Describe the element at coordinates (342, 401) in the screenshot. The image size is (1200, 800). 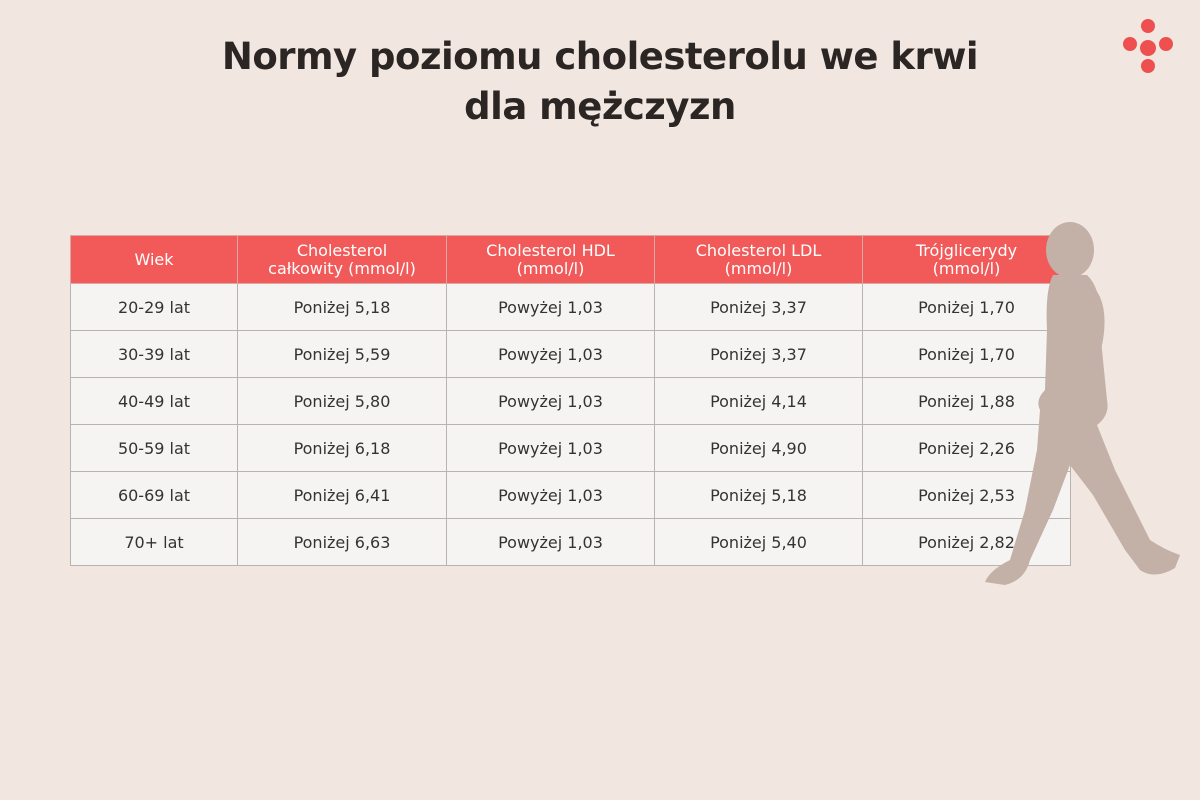
I see `table-cell: Poniżej 5,80` at that location.